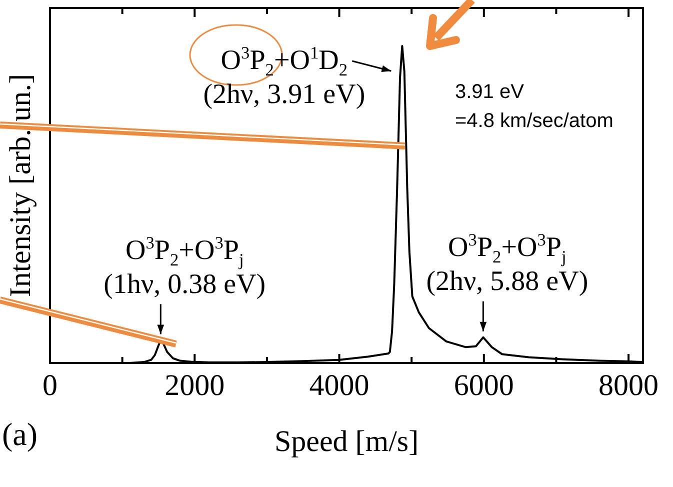 The height and width of the screenshot is (487, 673). Describe the element at coordinates (50, 385) in the screenshot. I see `x-tick-label: 0` at that location.